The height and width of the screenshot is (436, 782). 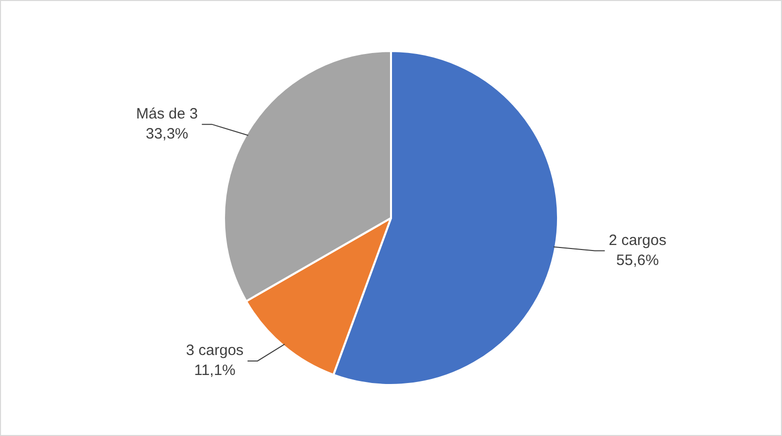 I want to click on slice-label: 2 cargos, so click(x=637, y=240).